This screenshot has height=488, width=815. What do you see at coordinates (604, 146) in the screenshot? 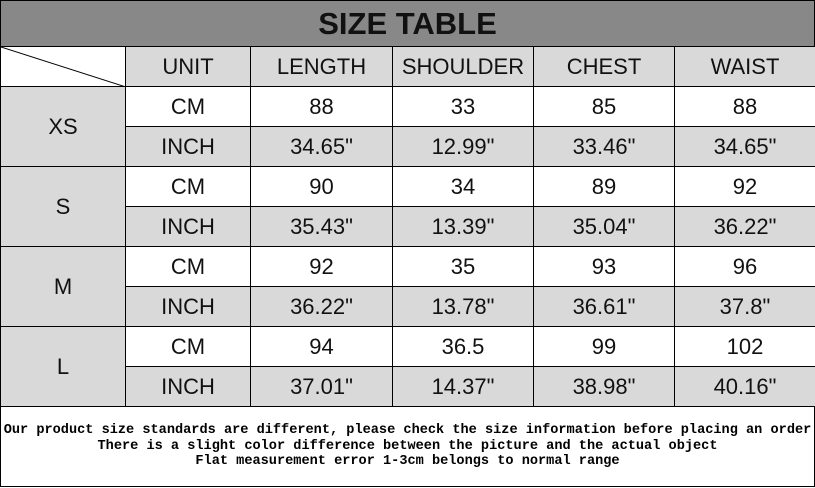
I see `value-cell: 33.46"` at bounding box center [604, 146].